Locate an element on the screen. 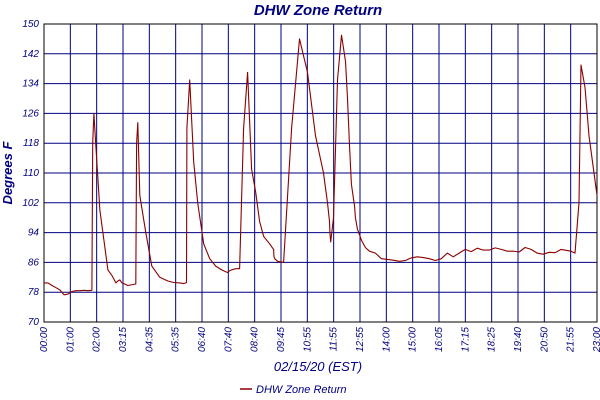 This screenshot has width=600, height=400. legend: DHW Zone Return is located at coordinates (293, 390).